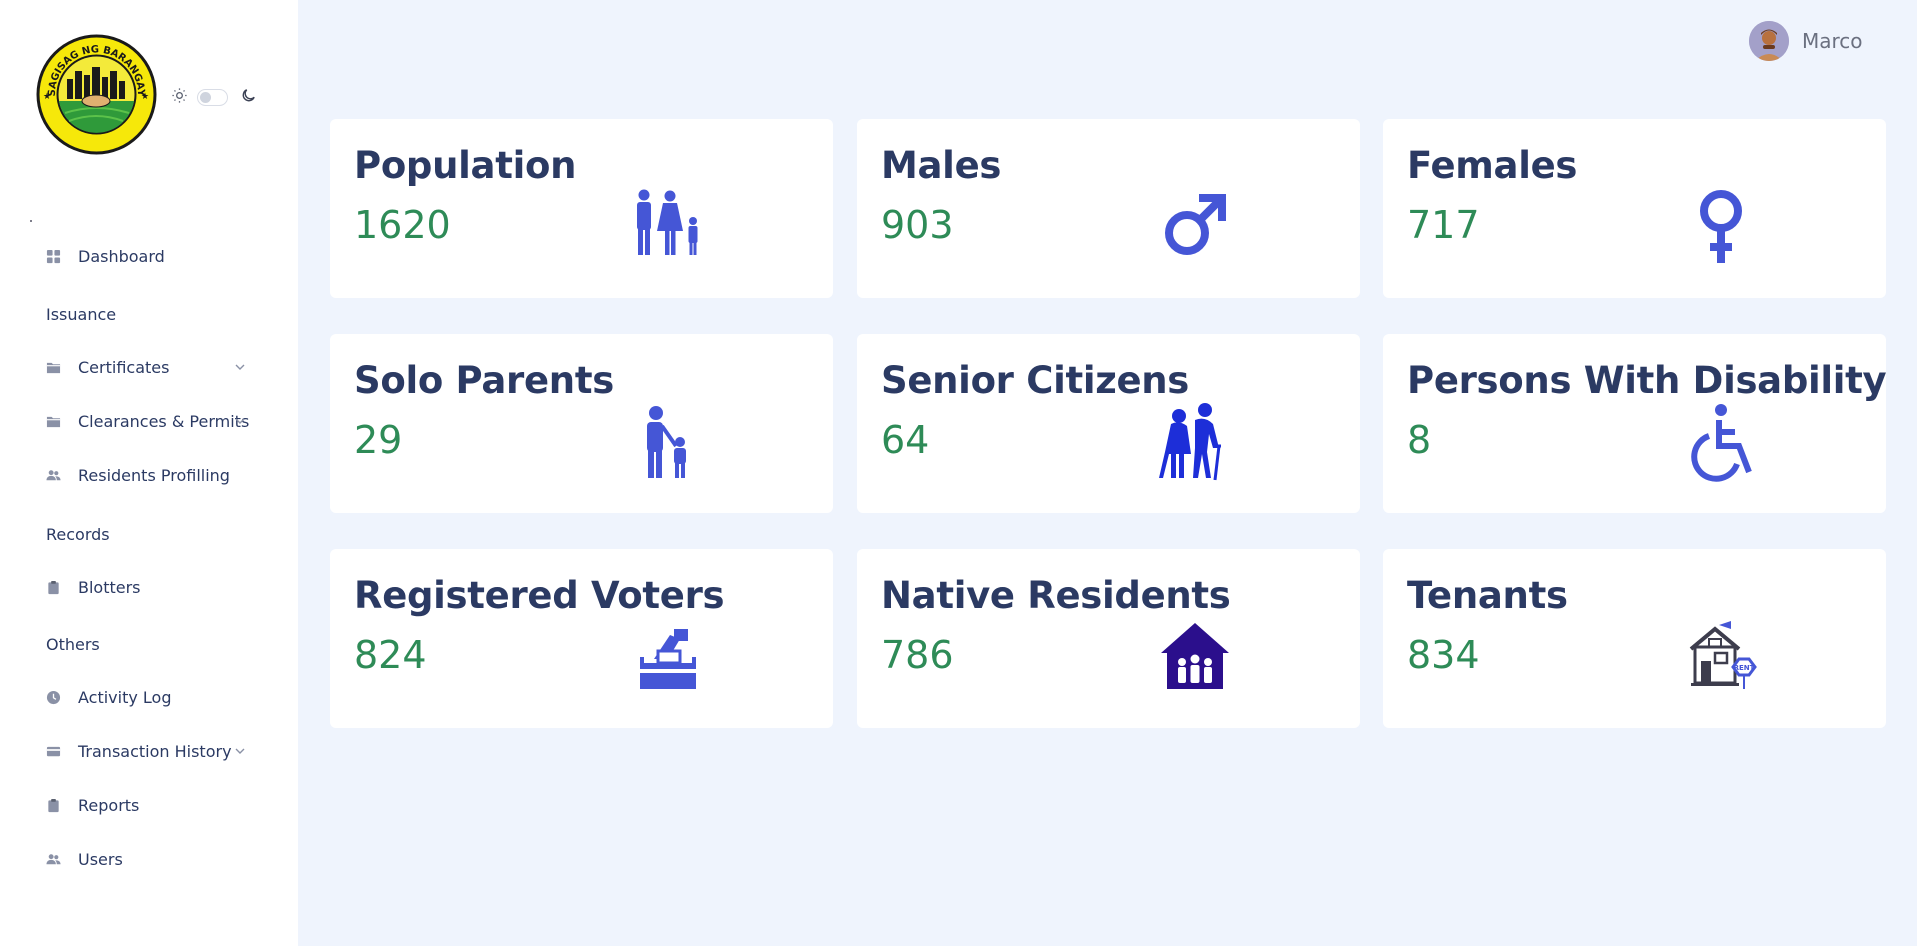  What do you see at coordinates (81, 314) in the screenshot?
I see `section-issuance: Issuance` at bounding box center [81, 314].